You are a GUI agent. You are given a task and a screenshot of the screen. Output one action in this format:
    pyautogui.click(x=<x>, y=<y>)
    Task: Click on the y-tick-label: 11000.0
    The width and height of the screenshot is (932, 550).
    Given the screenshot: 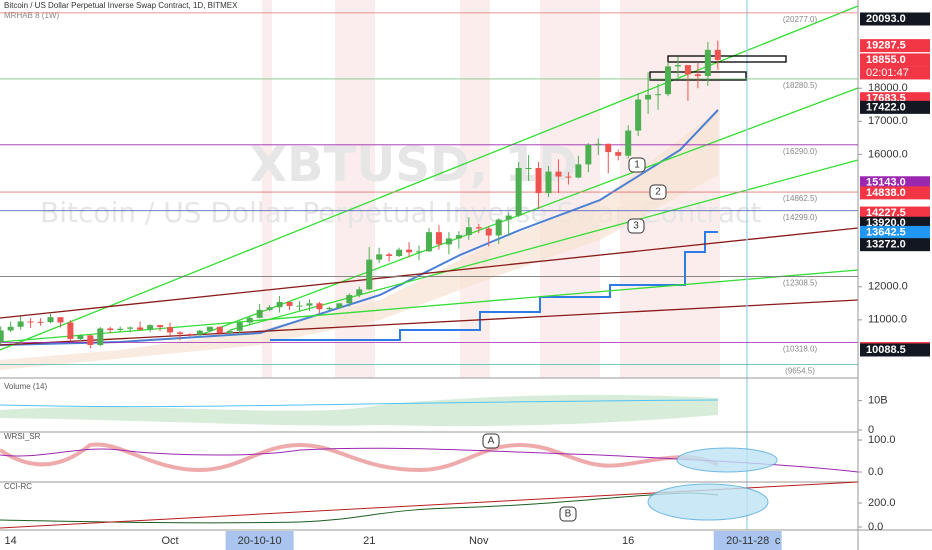 What is the action you would take?
    pyautogui.click(x=887, y=320)
    